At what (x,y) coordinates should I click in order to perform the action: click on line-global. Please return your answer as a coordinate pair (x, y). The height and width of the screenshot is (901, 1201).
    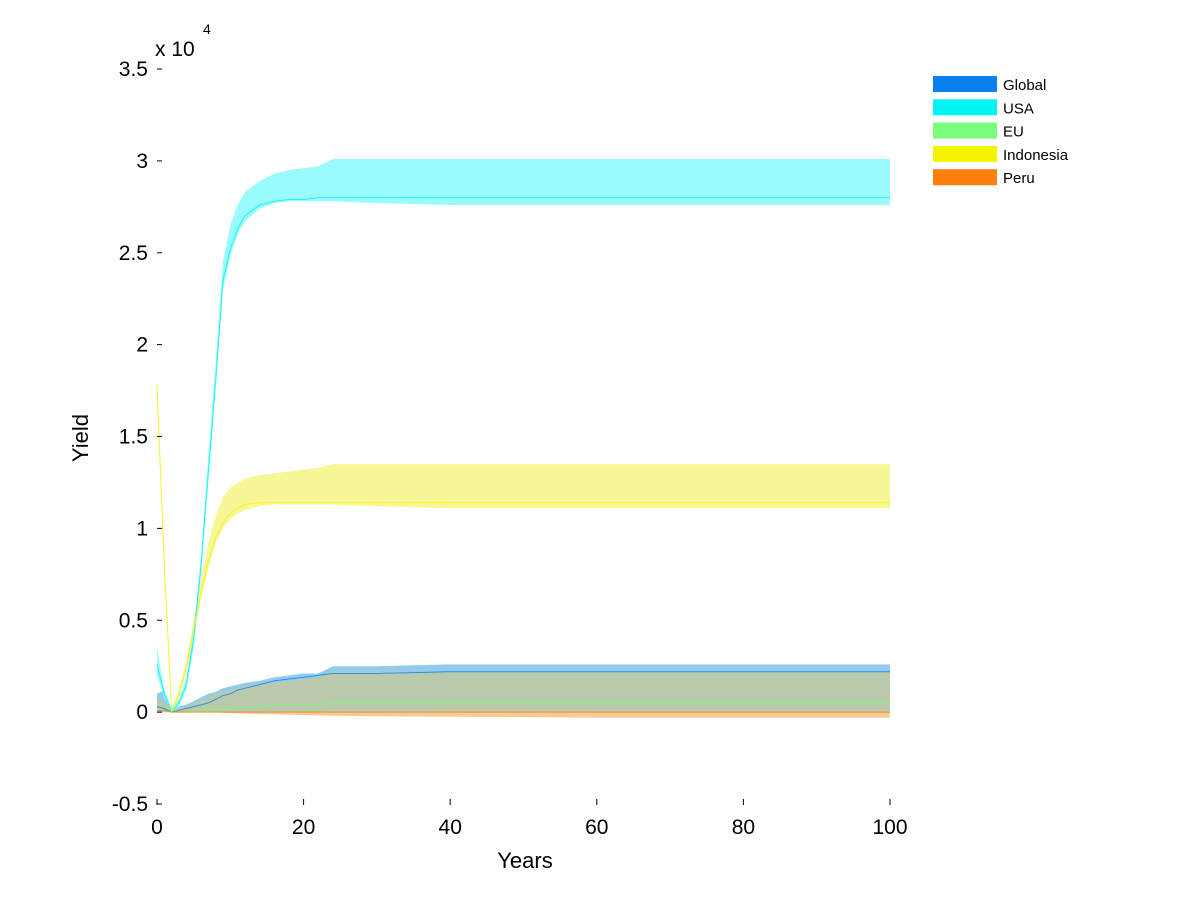
    Looking at the image, I should click on (523, 692).